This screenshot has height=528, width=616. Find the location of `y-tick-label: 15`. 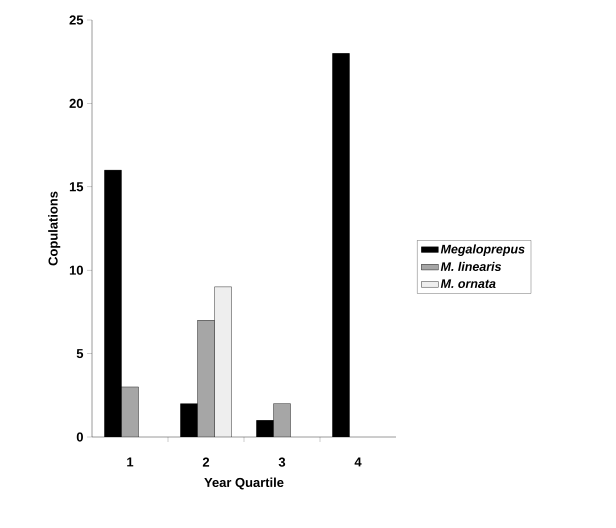

y-tick-label: 15 is located at coordinates (77, 187).